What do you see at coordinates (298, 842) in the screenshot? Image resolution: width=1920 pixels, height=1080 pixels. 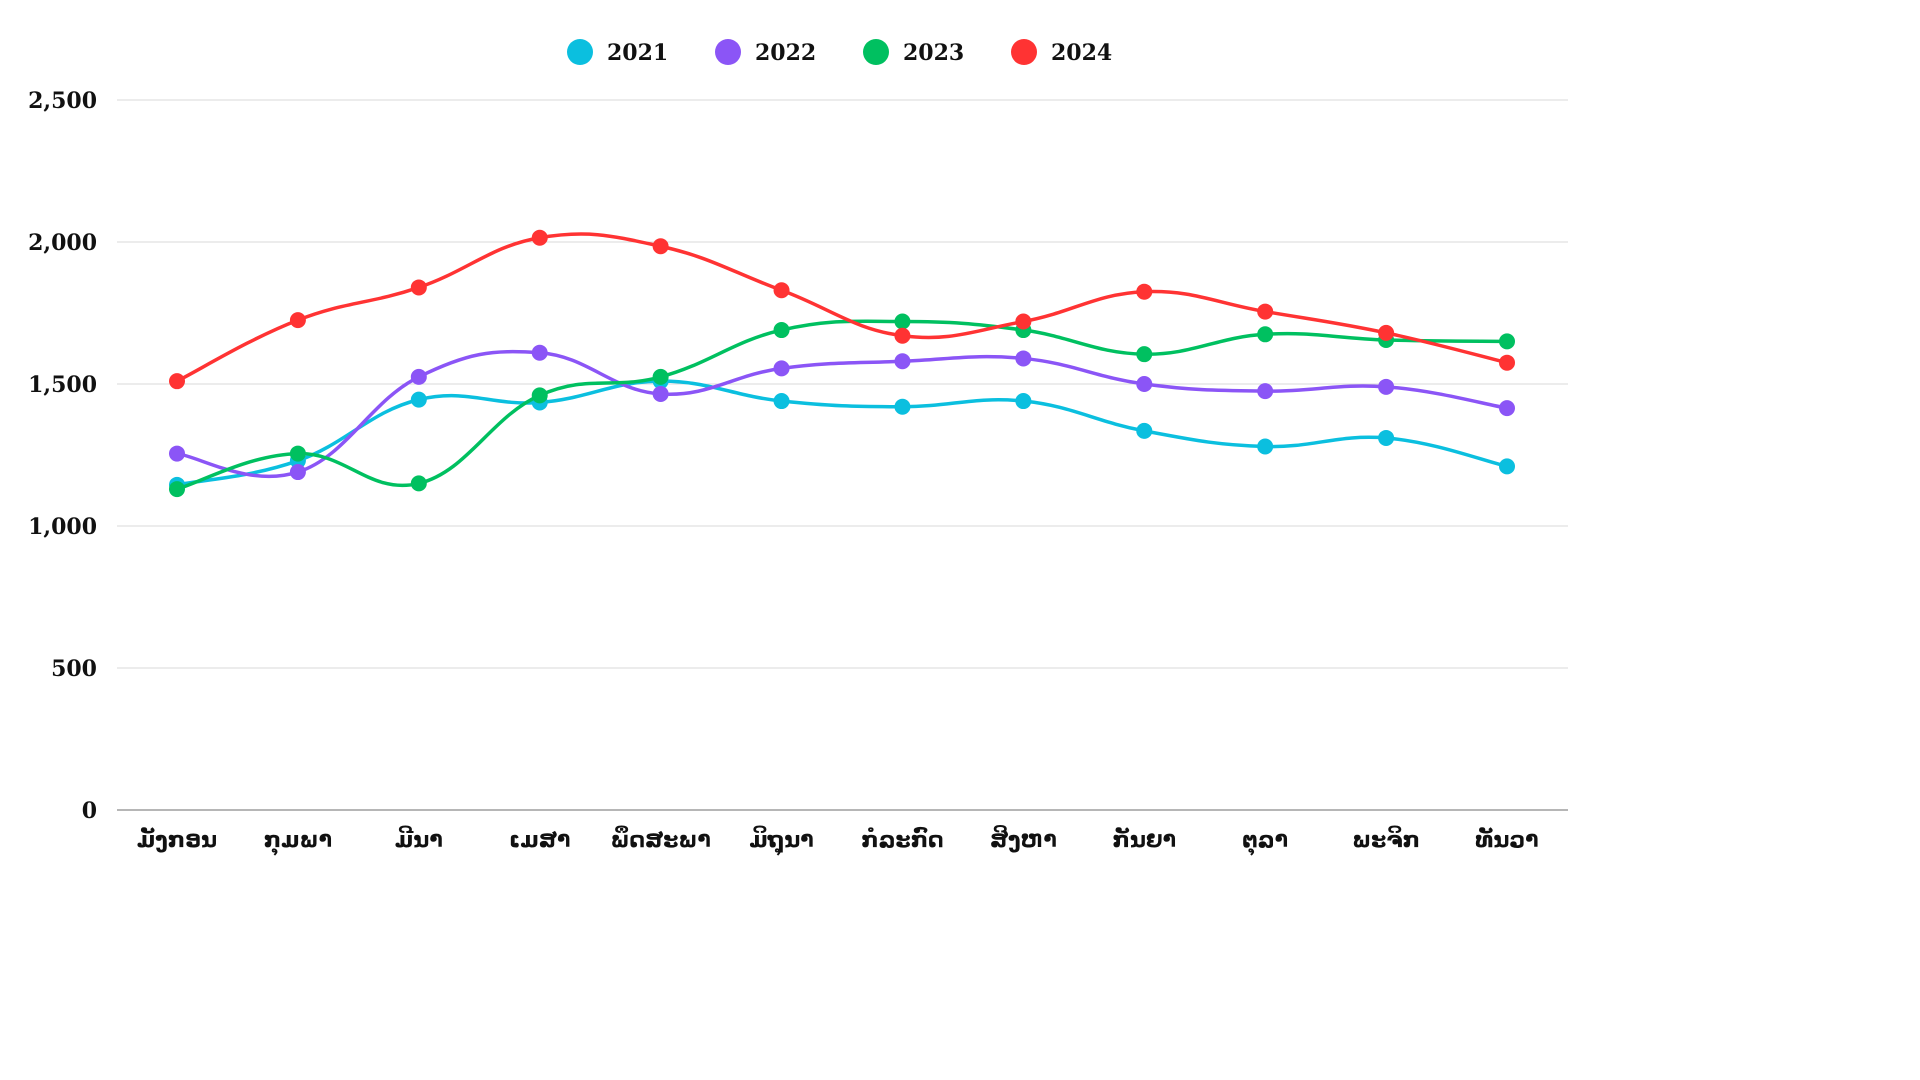 I see `x-tick-label: ກຸມພາ` at bounding box center [298, 842].